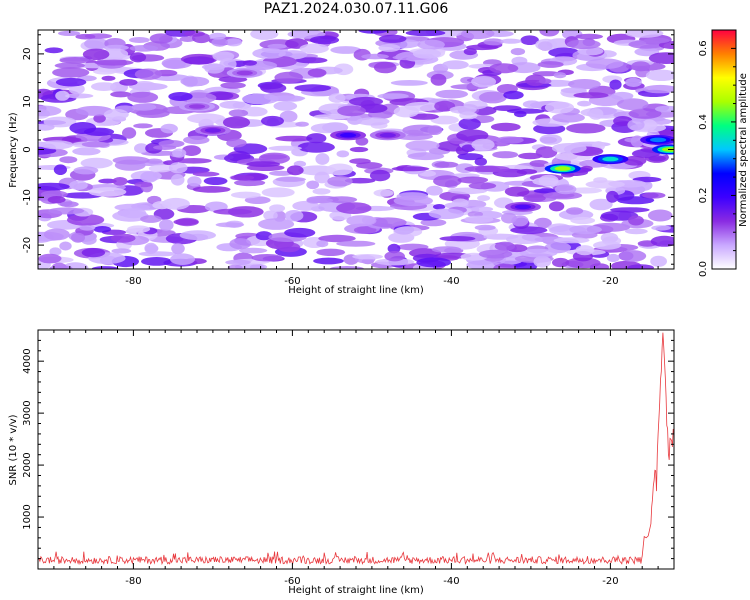 The width and height of the screenshot is (750, 600). I want to click on heatmap-hotspot, so click(610, 159).